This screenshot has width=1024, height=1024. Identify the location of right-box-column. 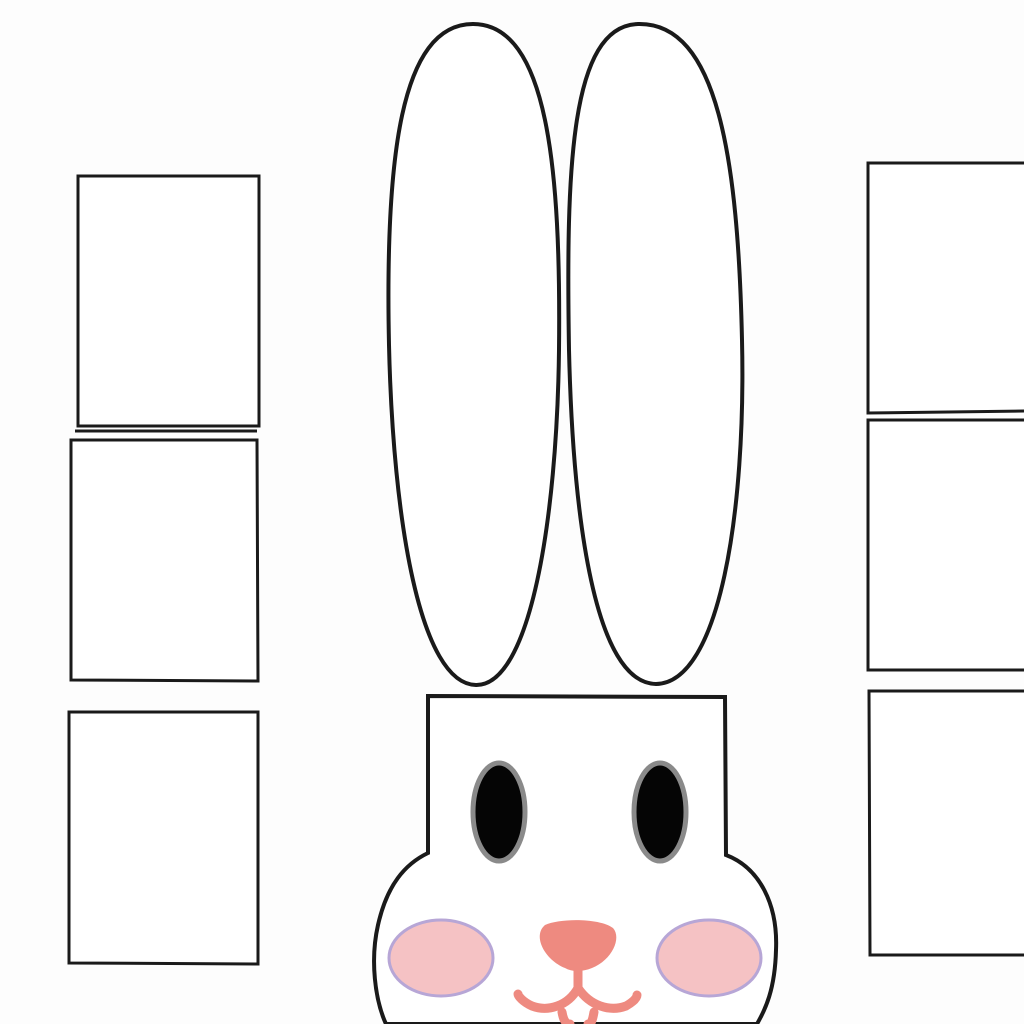
(945, 559).